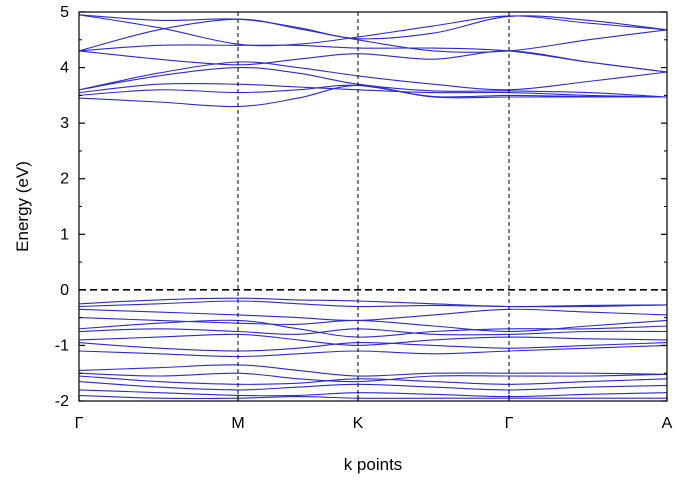  I want to click on y-tick-label: -2, so click(62, 401).